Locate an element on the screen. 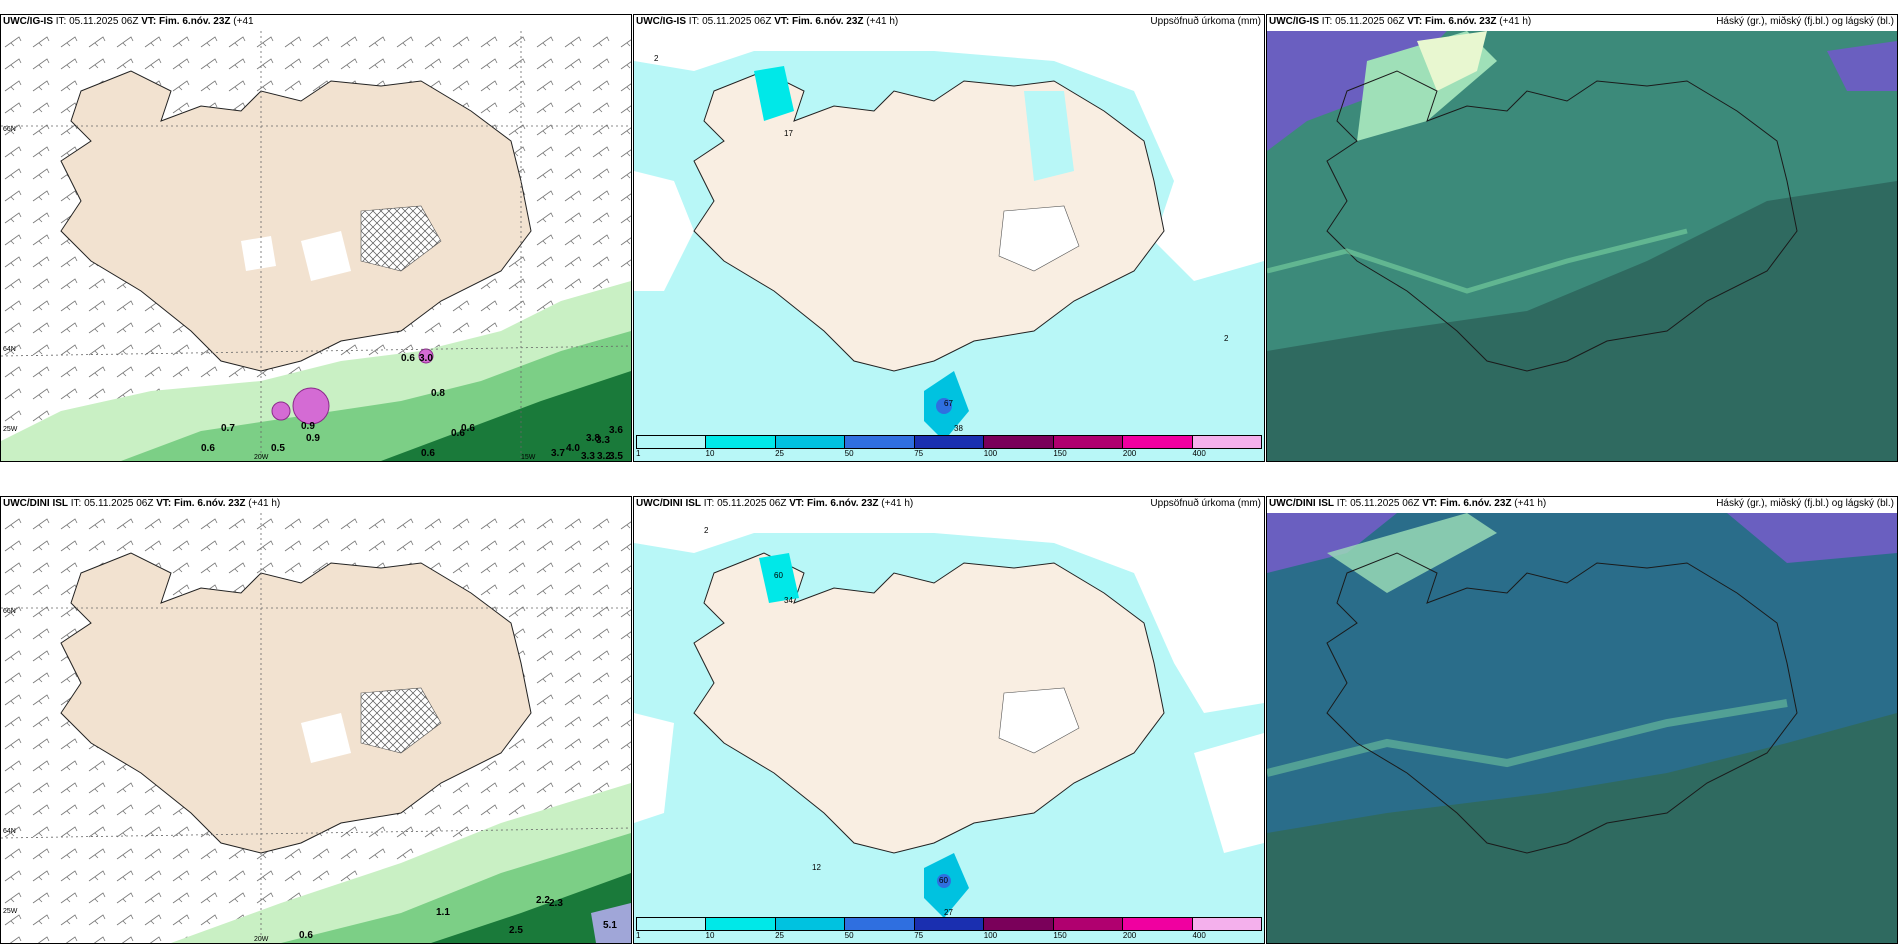 This screenshot has width=1900, height=950. lead-time: (+41 is located at coordinates (243, 21).